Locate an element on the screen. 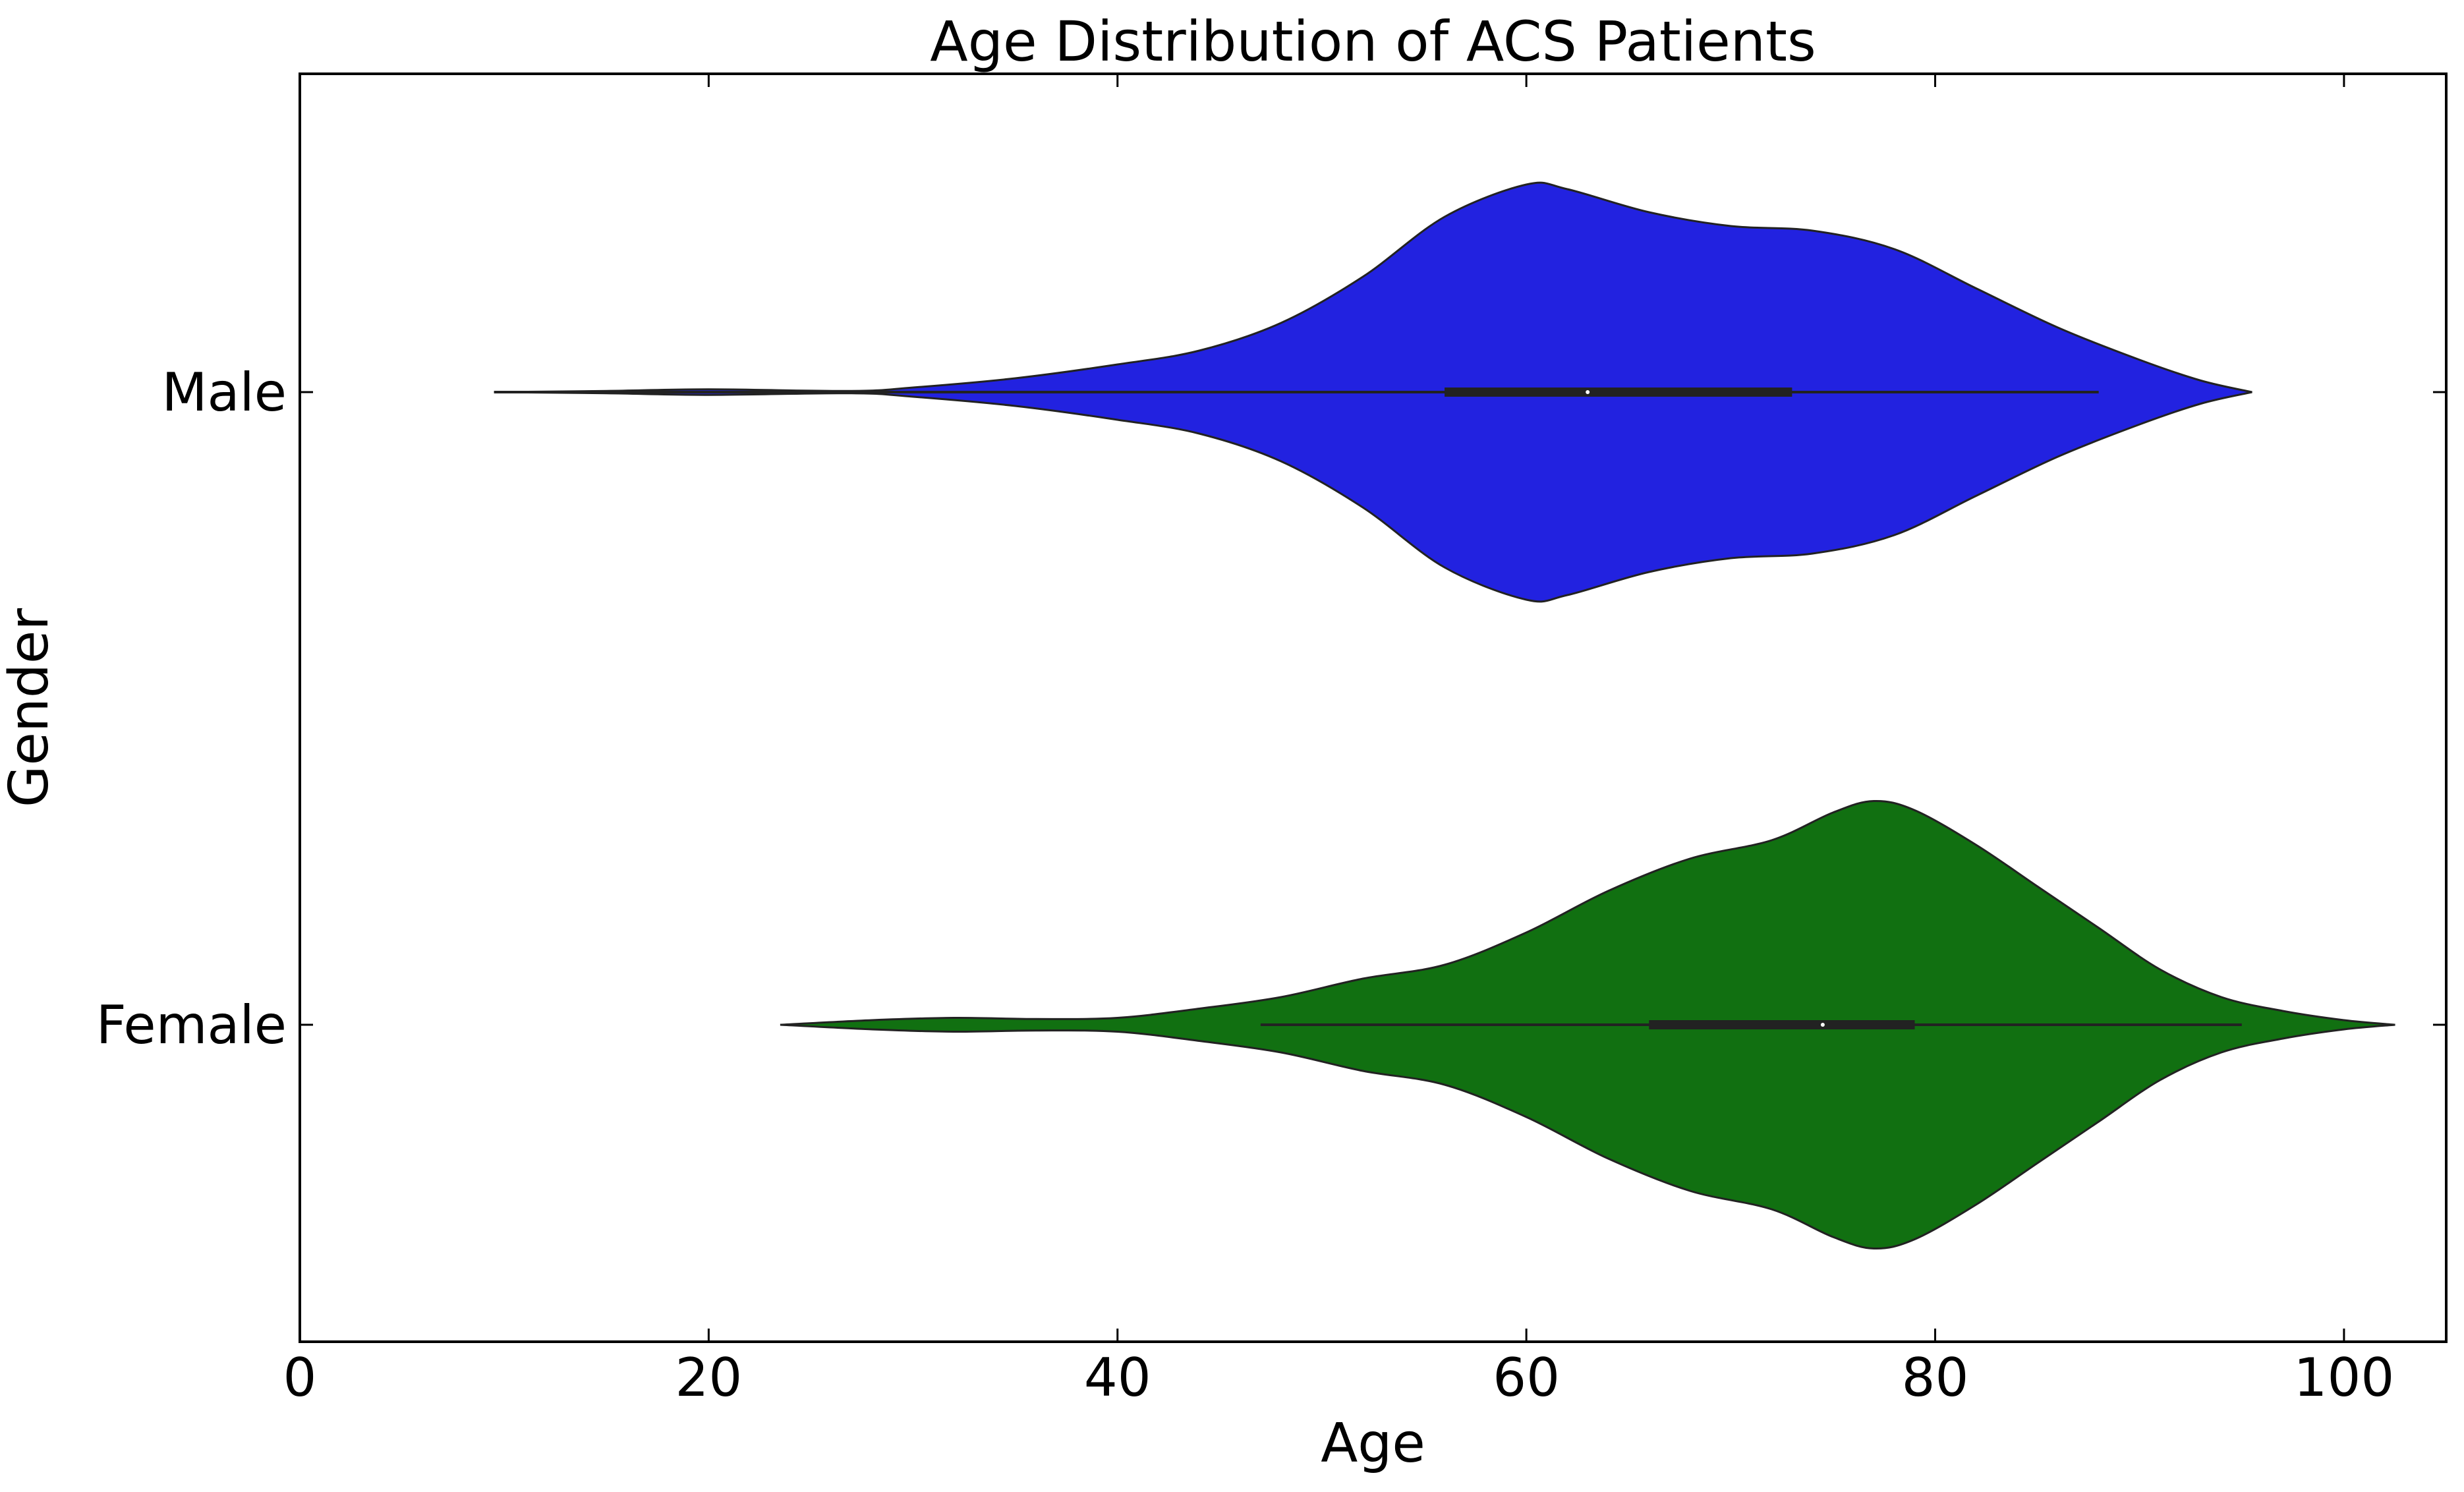 This screenshot has width=2464, height=1492. y-tick-label-male: Male is located at coordinates (224, 392).